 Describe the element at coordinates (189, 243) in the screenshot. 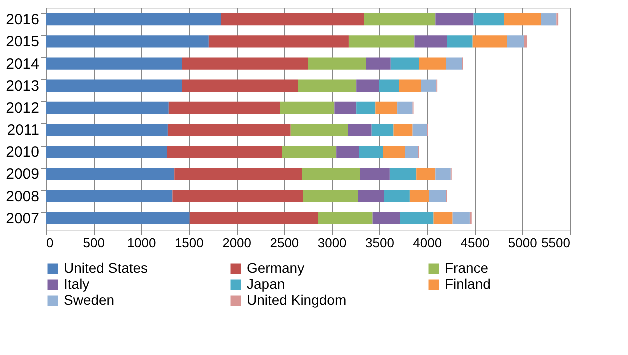

I see `x-tick-label: 1500` at that location.